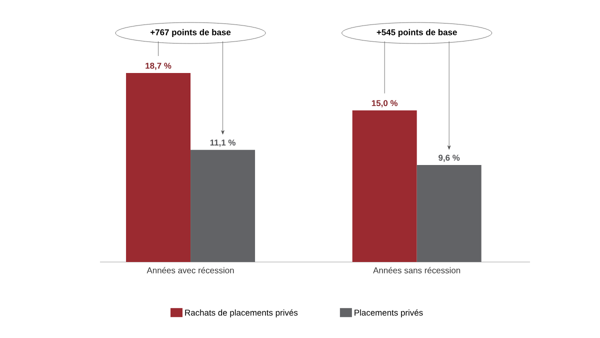  I want to click on data-label: 18,7 %, so click(159, 66).